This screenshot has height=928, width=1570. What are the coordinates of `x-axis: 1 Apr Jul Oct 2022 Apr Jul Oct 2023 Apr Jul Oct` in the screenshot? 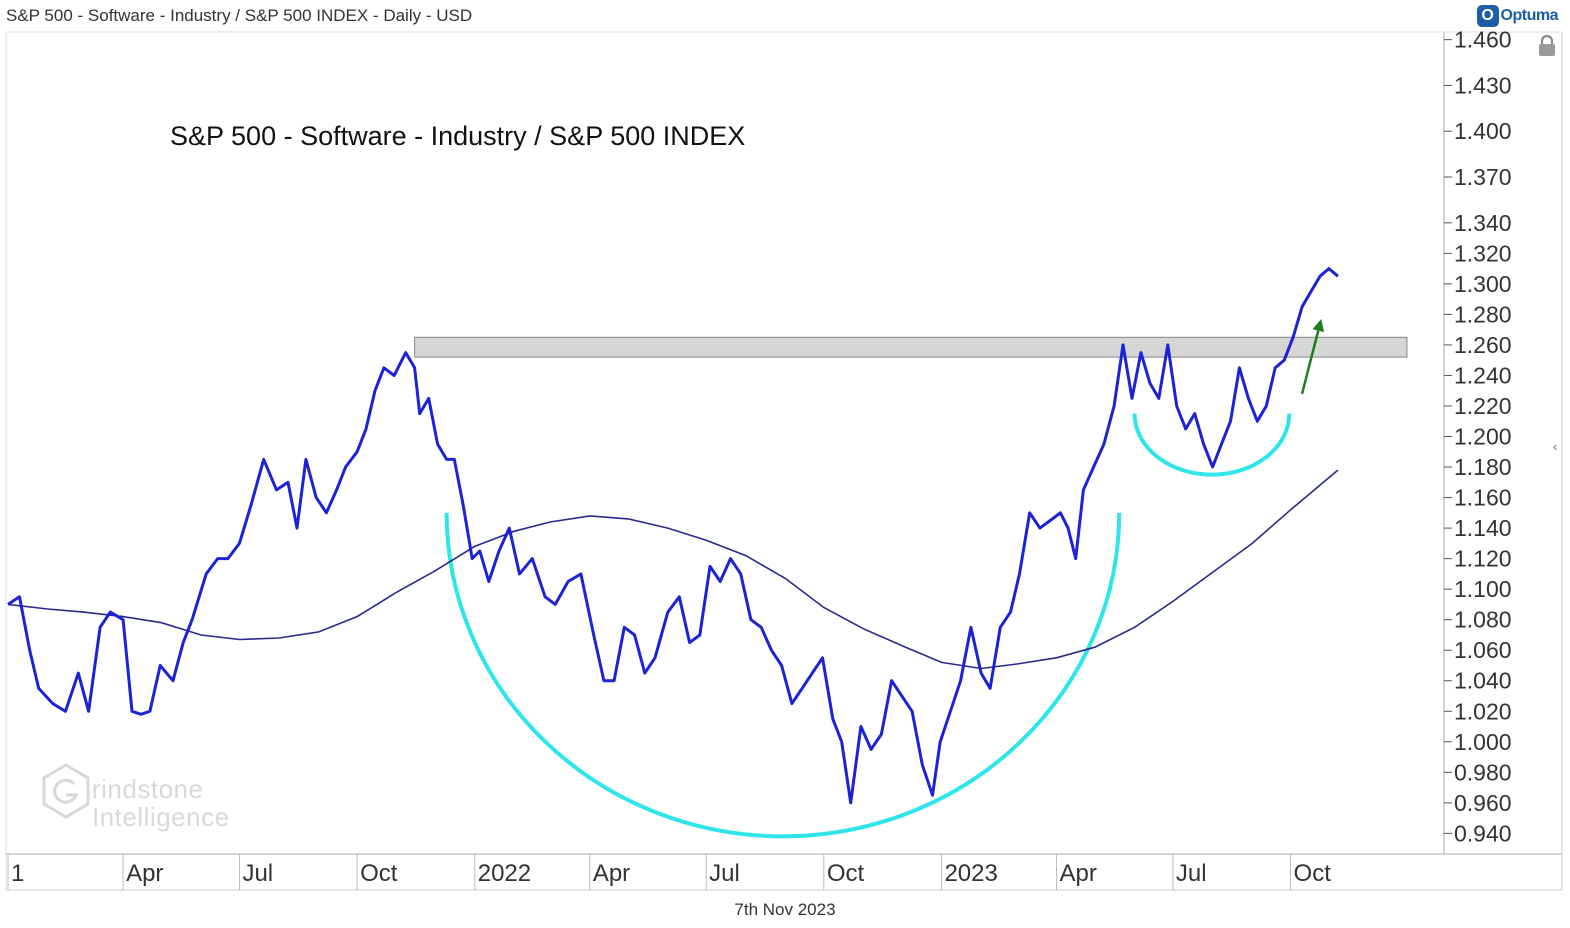 It's located at (669, 872).